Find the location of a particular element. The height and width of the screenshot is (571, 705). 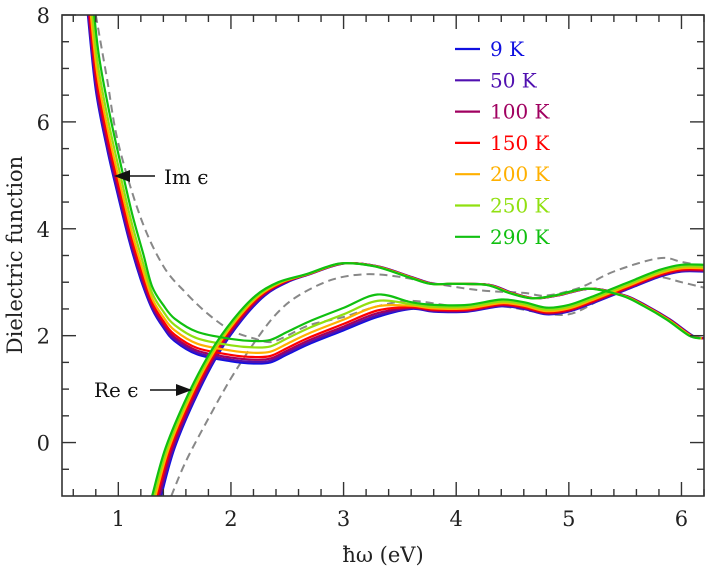

x-tick-label: 3 is located at coordinates (343, 519).